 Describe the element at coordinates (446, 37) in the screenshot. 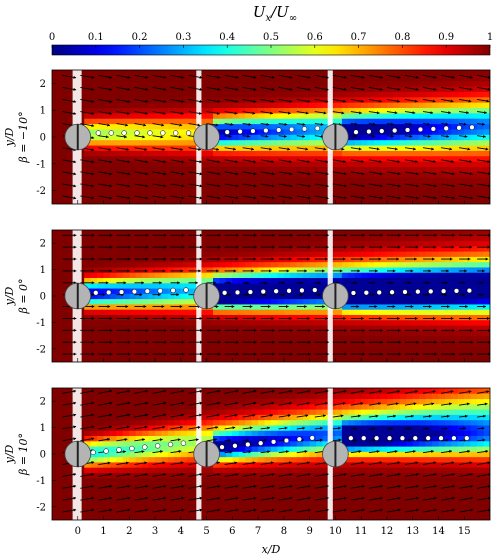

I see `colorbar-tick-label: 0.9` at that location.